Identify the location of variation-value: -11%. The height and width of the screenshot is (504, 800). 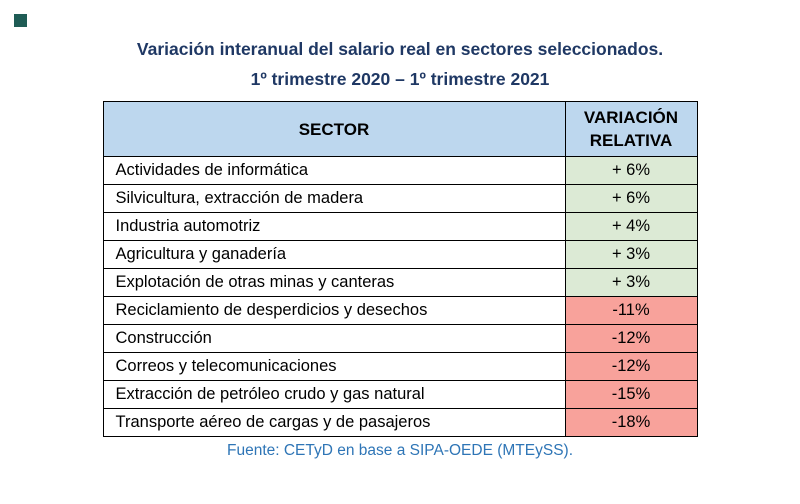
(631, 310).